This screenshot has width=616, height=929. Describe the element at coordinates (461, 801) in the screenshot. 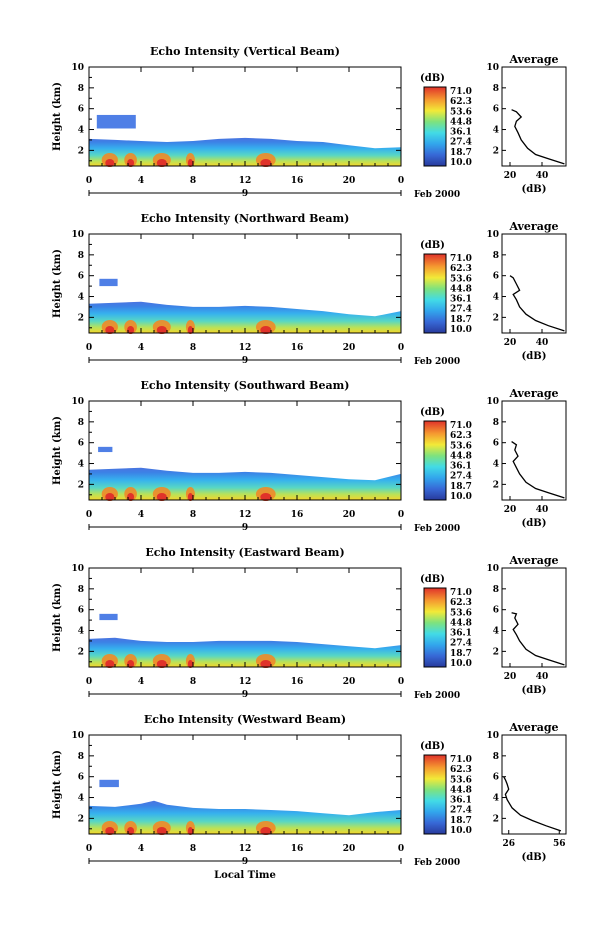

I see `colorbar-tick-label: 36.1` at that location.